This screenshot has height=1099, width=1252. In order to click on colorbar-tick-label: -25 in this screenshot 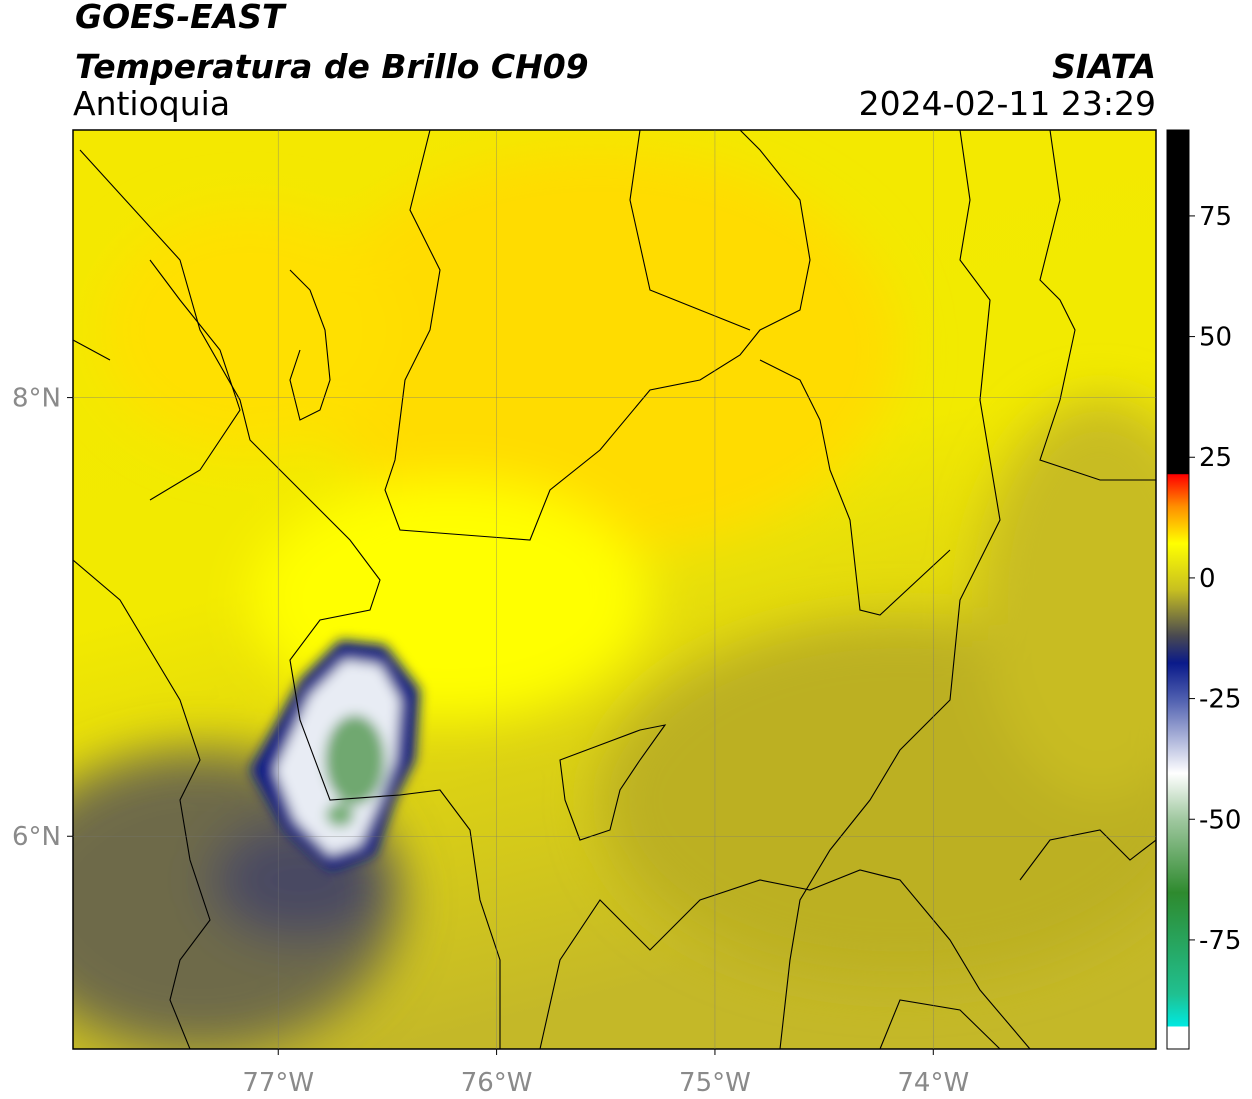, I will do `click(1220, 700)`.